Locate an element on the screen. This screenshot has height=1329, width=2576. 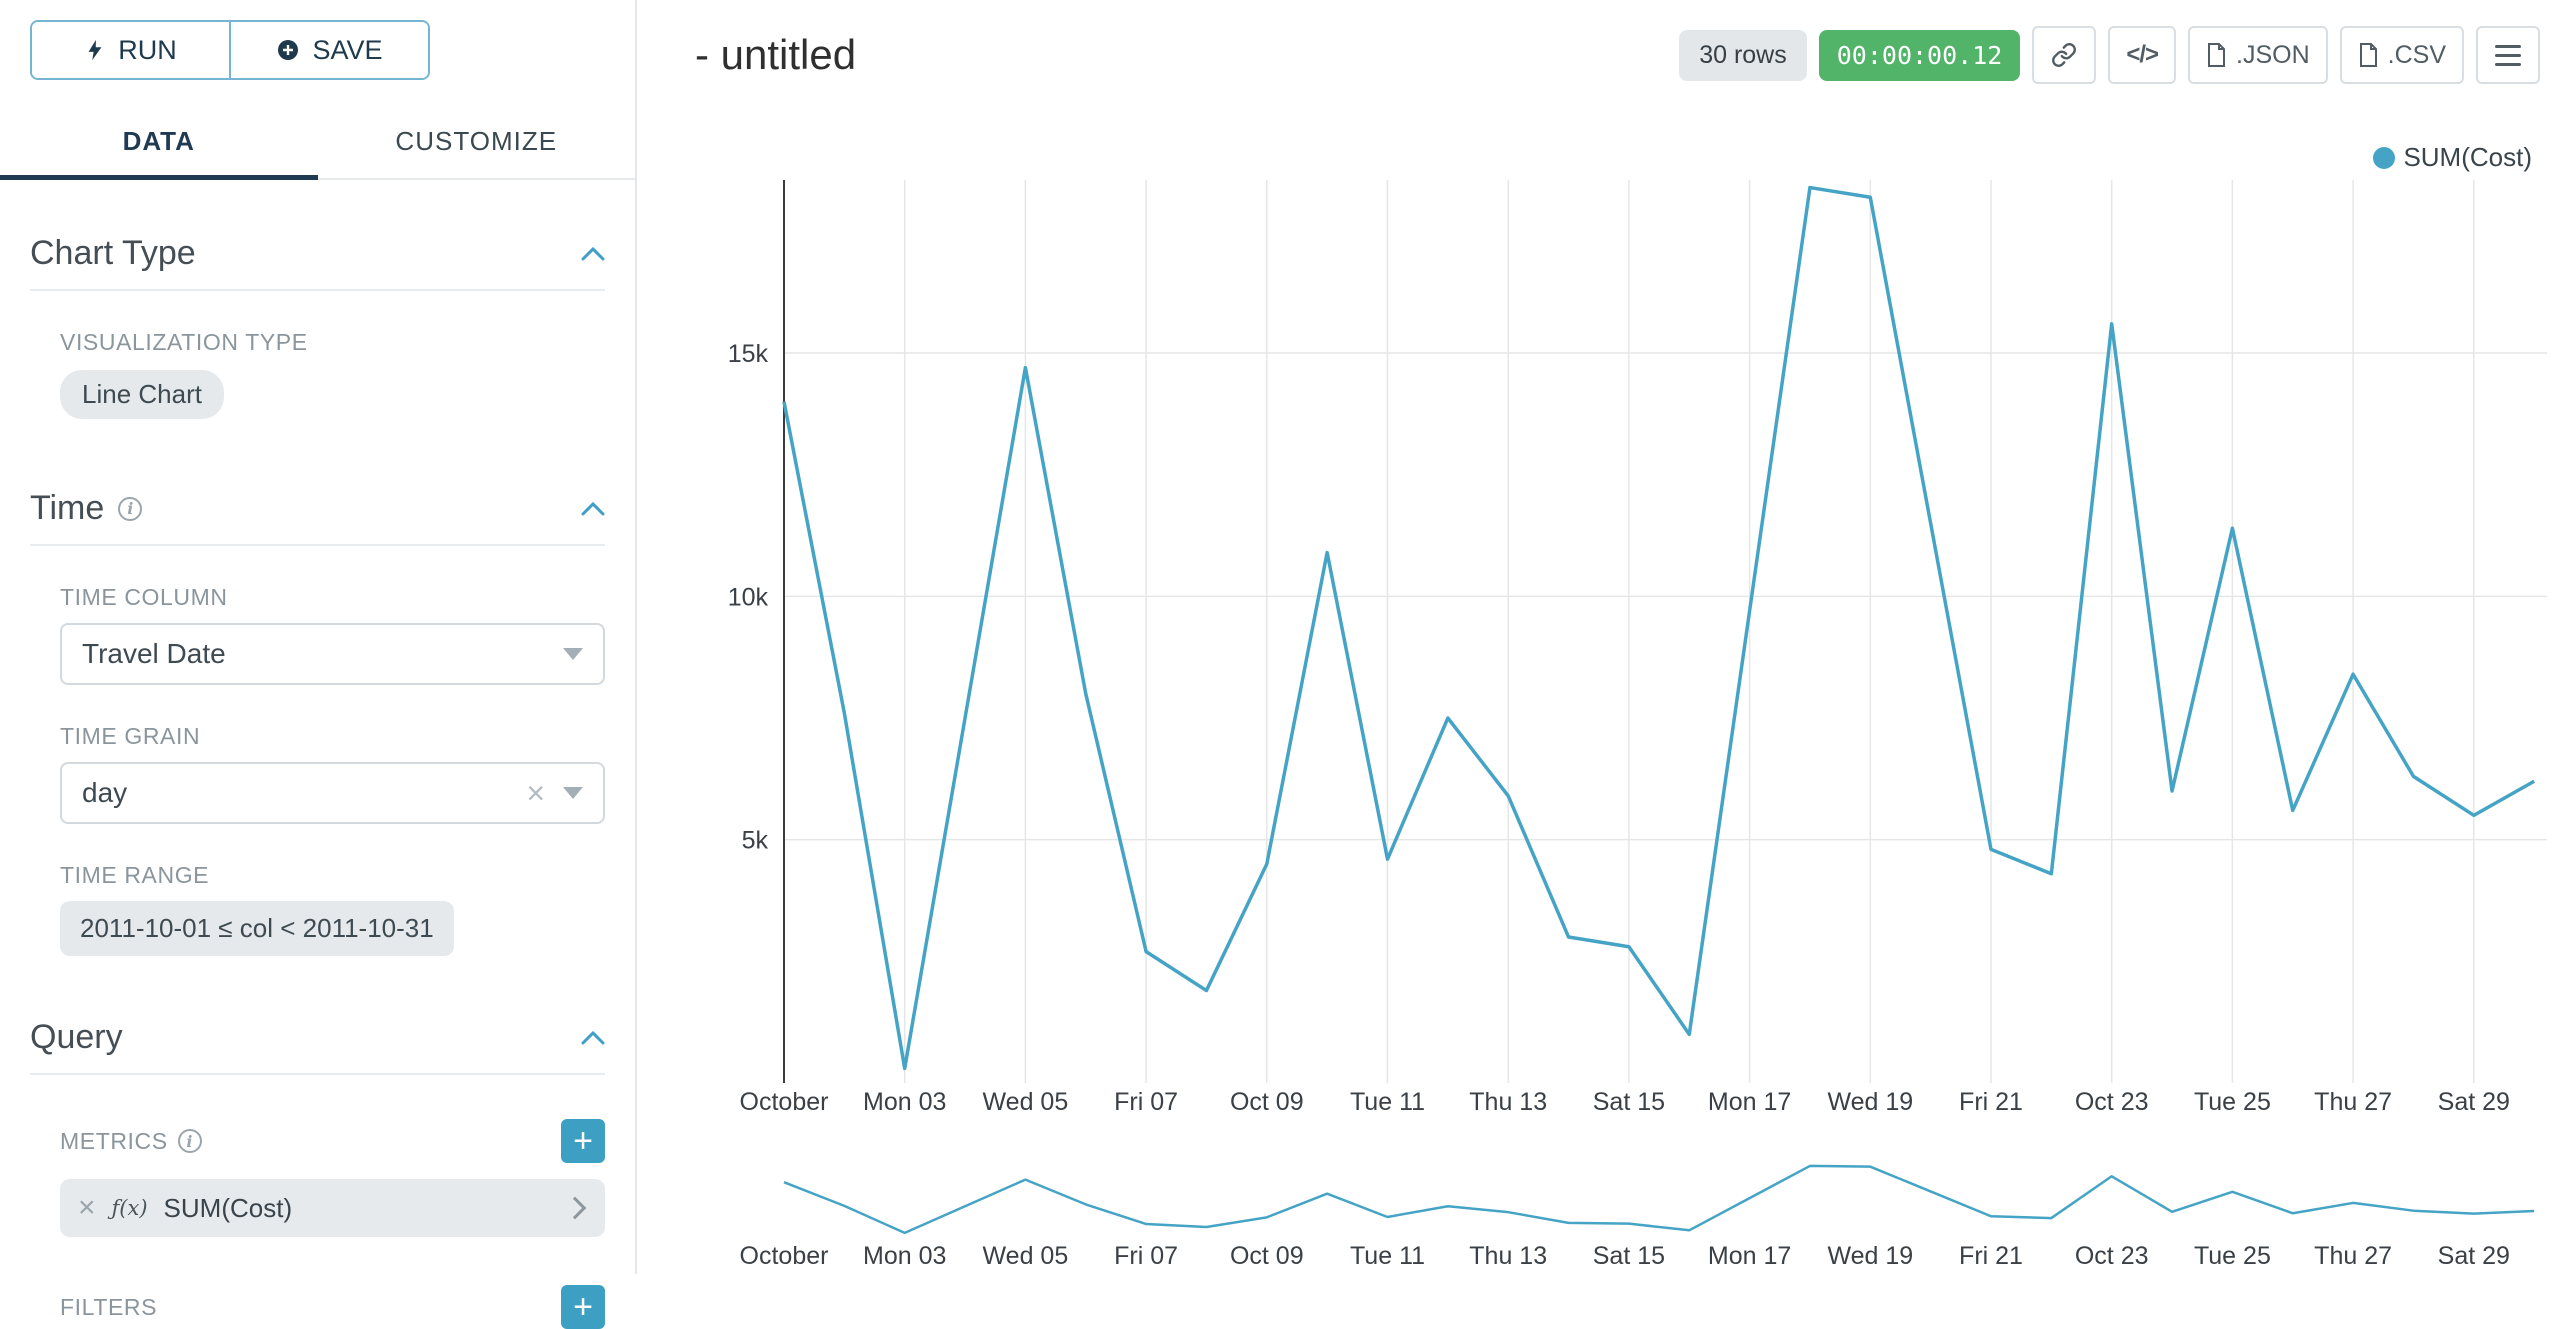
section-query-title: Query is located at coordinates (76, 1037).